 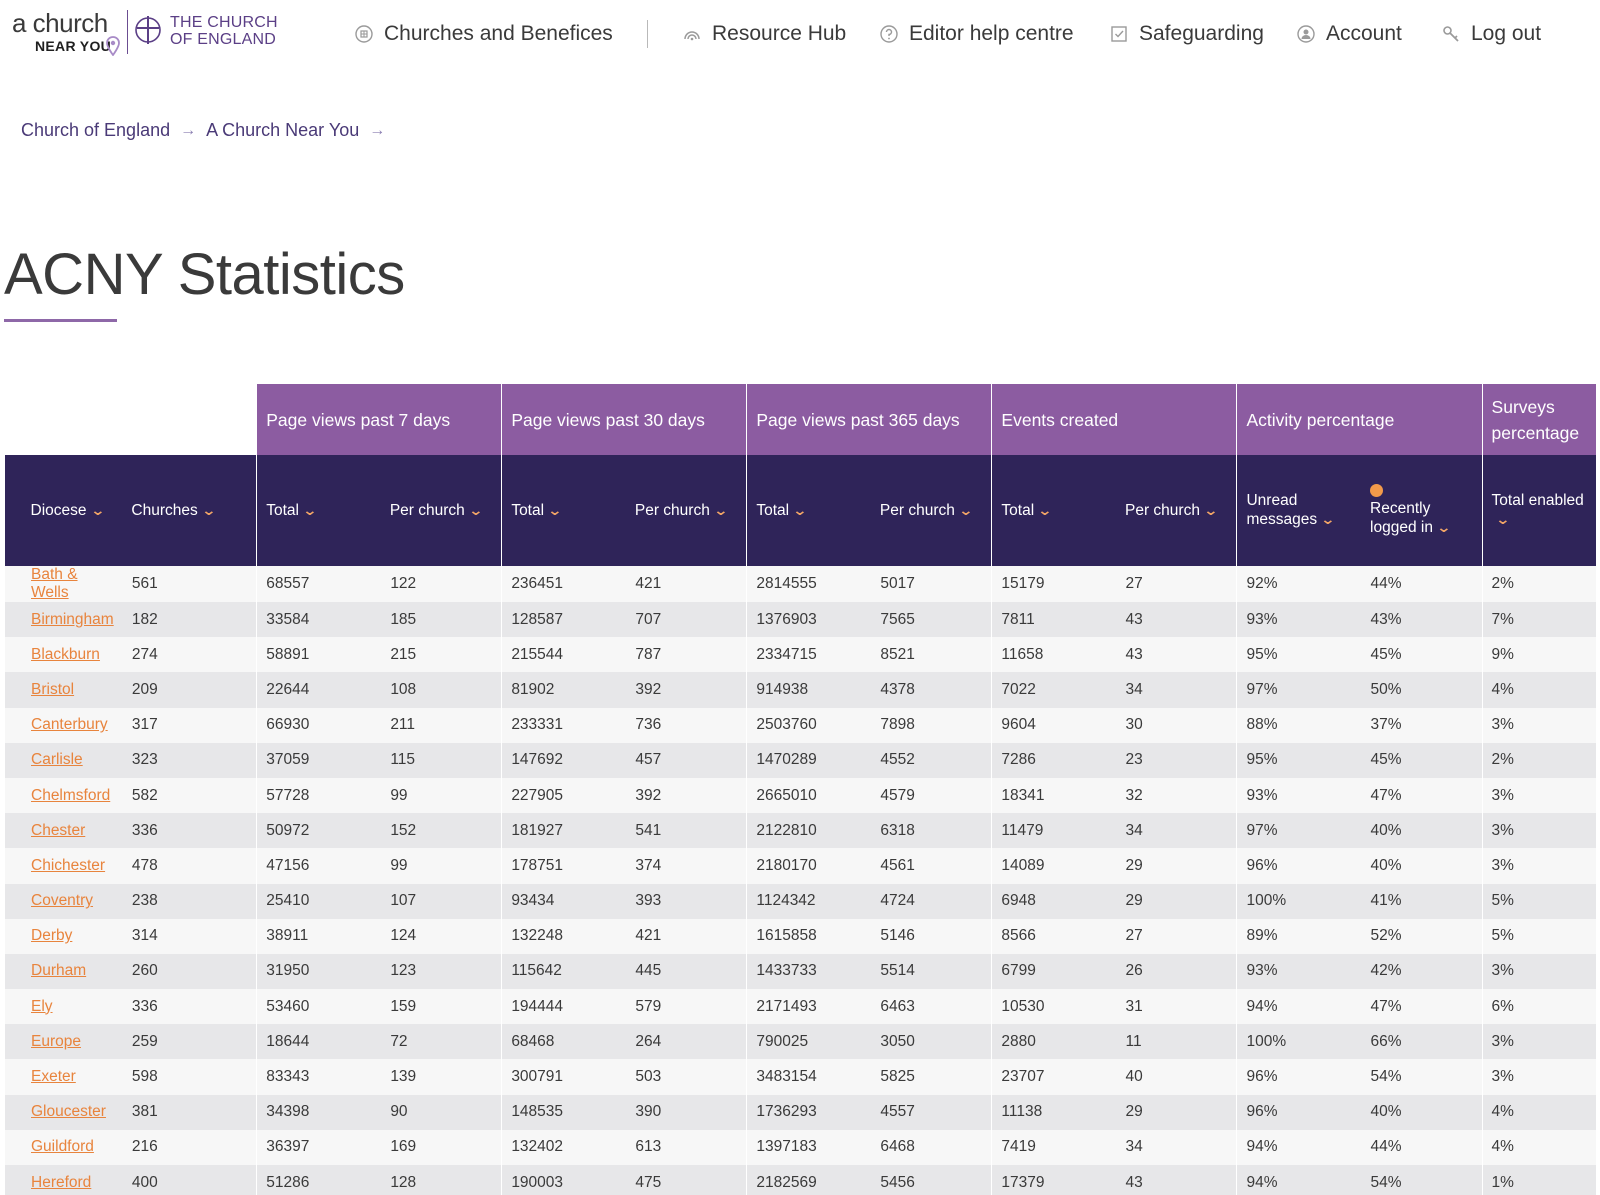 What do you see at coordinates (52, 936) in the screenshot?
I see `diocese-link: Derby` at bounding box center [52, 936].